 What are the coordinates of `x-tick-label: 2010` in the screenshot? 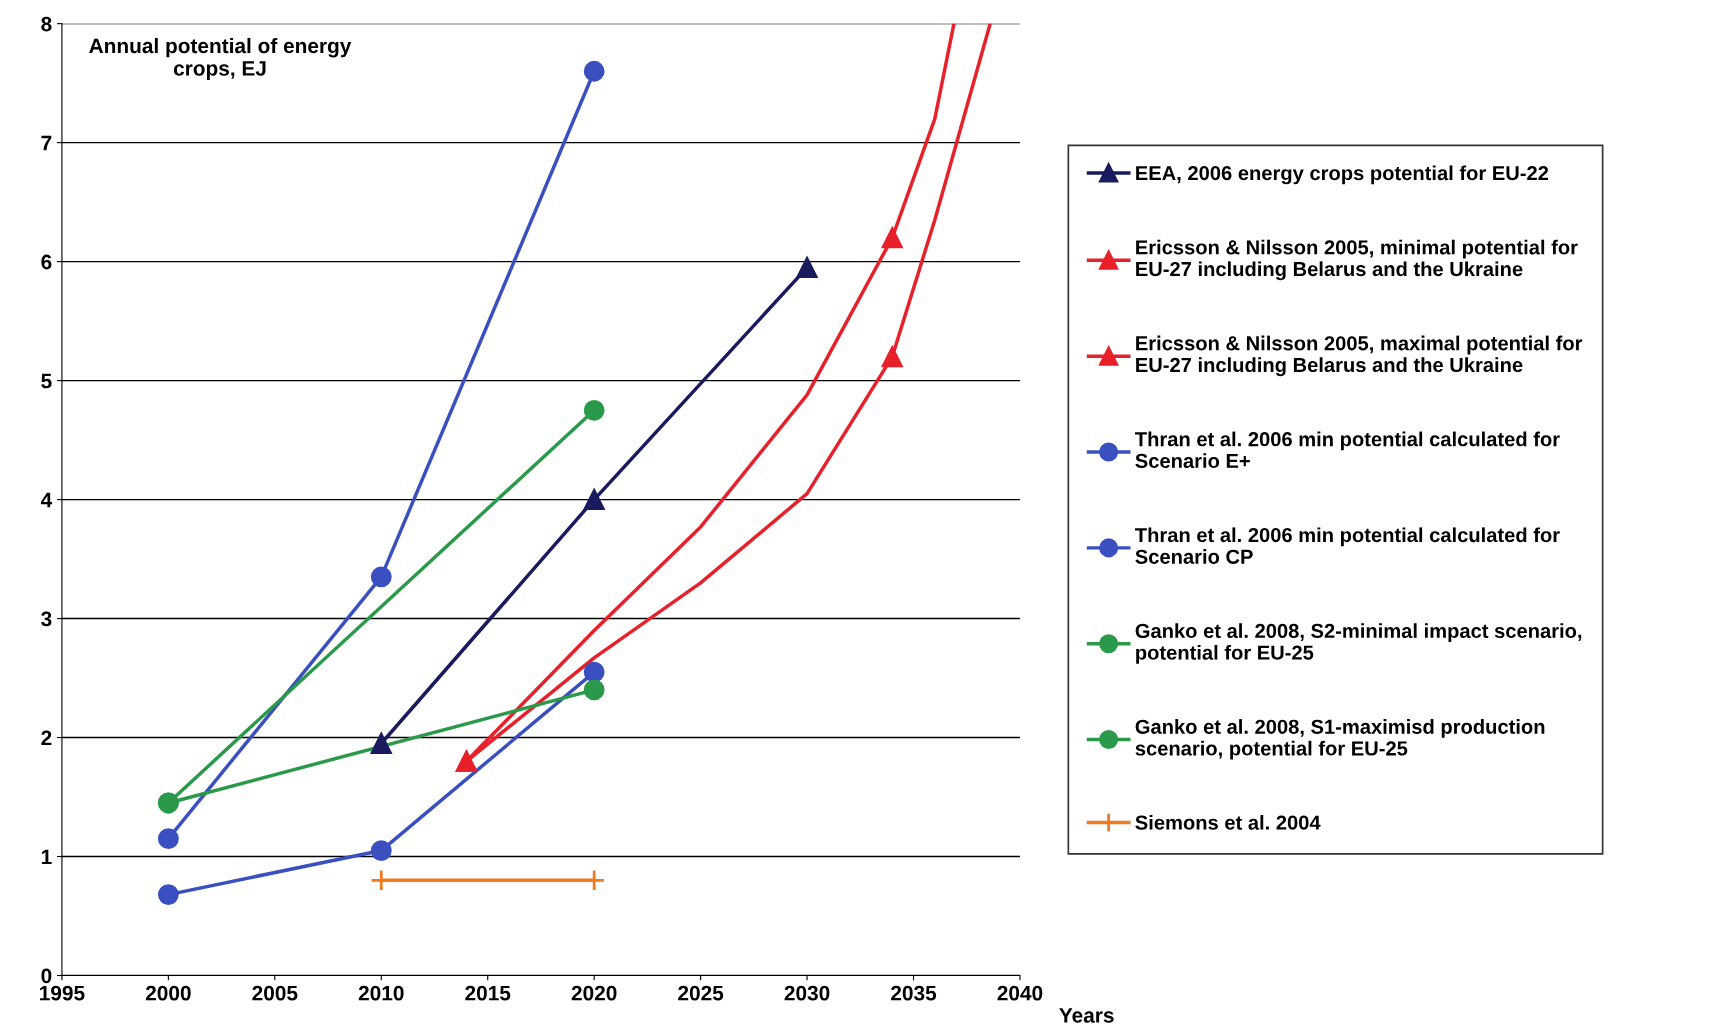 It's located at (381, 993).